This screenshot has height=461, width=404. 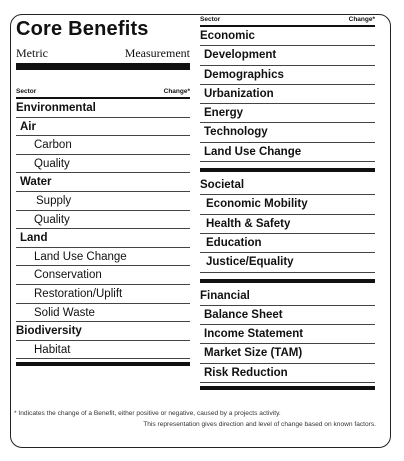 What do you see at coordinates (287, 244) in the screenshot?
I see `row-education: Education` at bounding box center [287, 244].